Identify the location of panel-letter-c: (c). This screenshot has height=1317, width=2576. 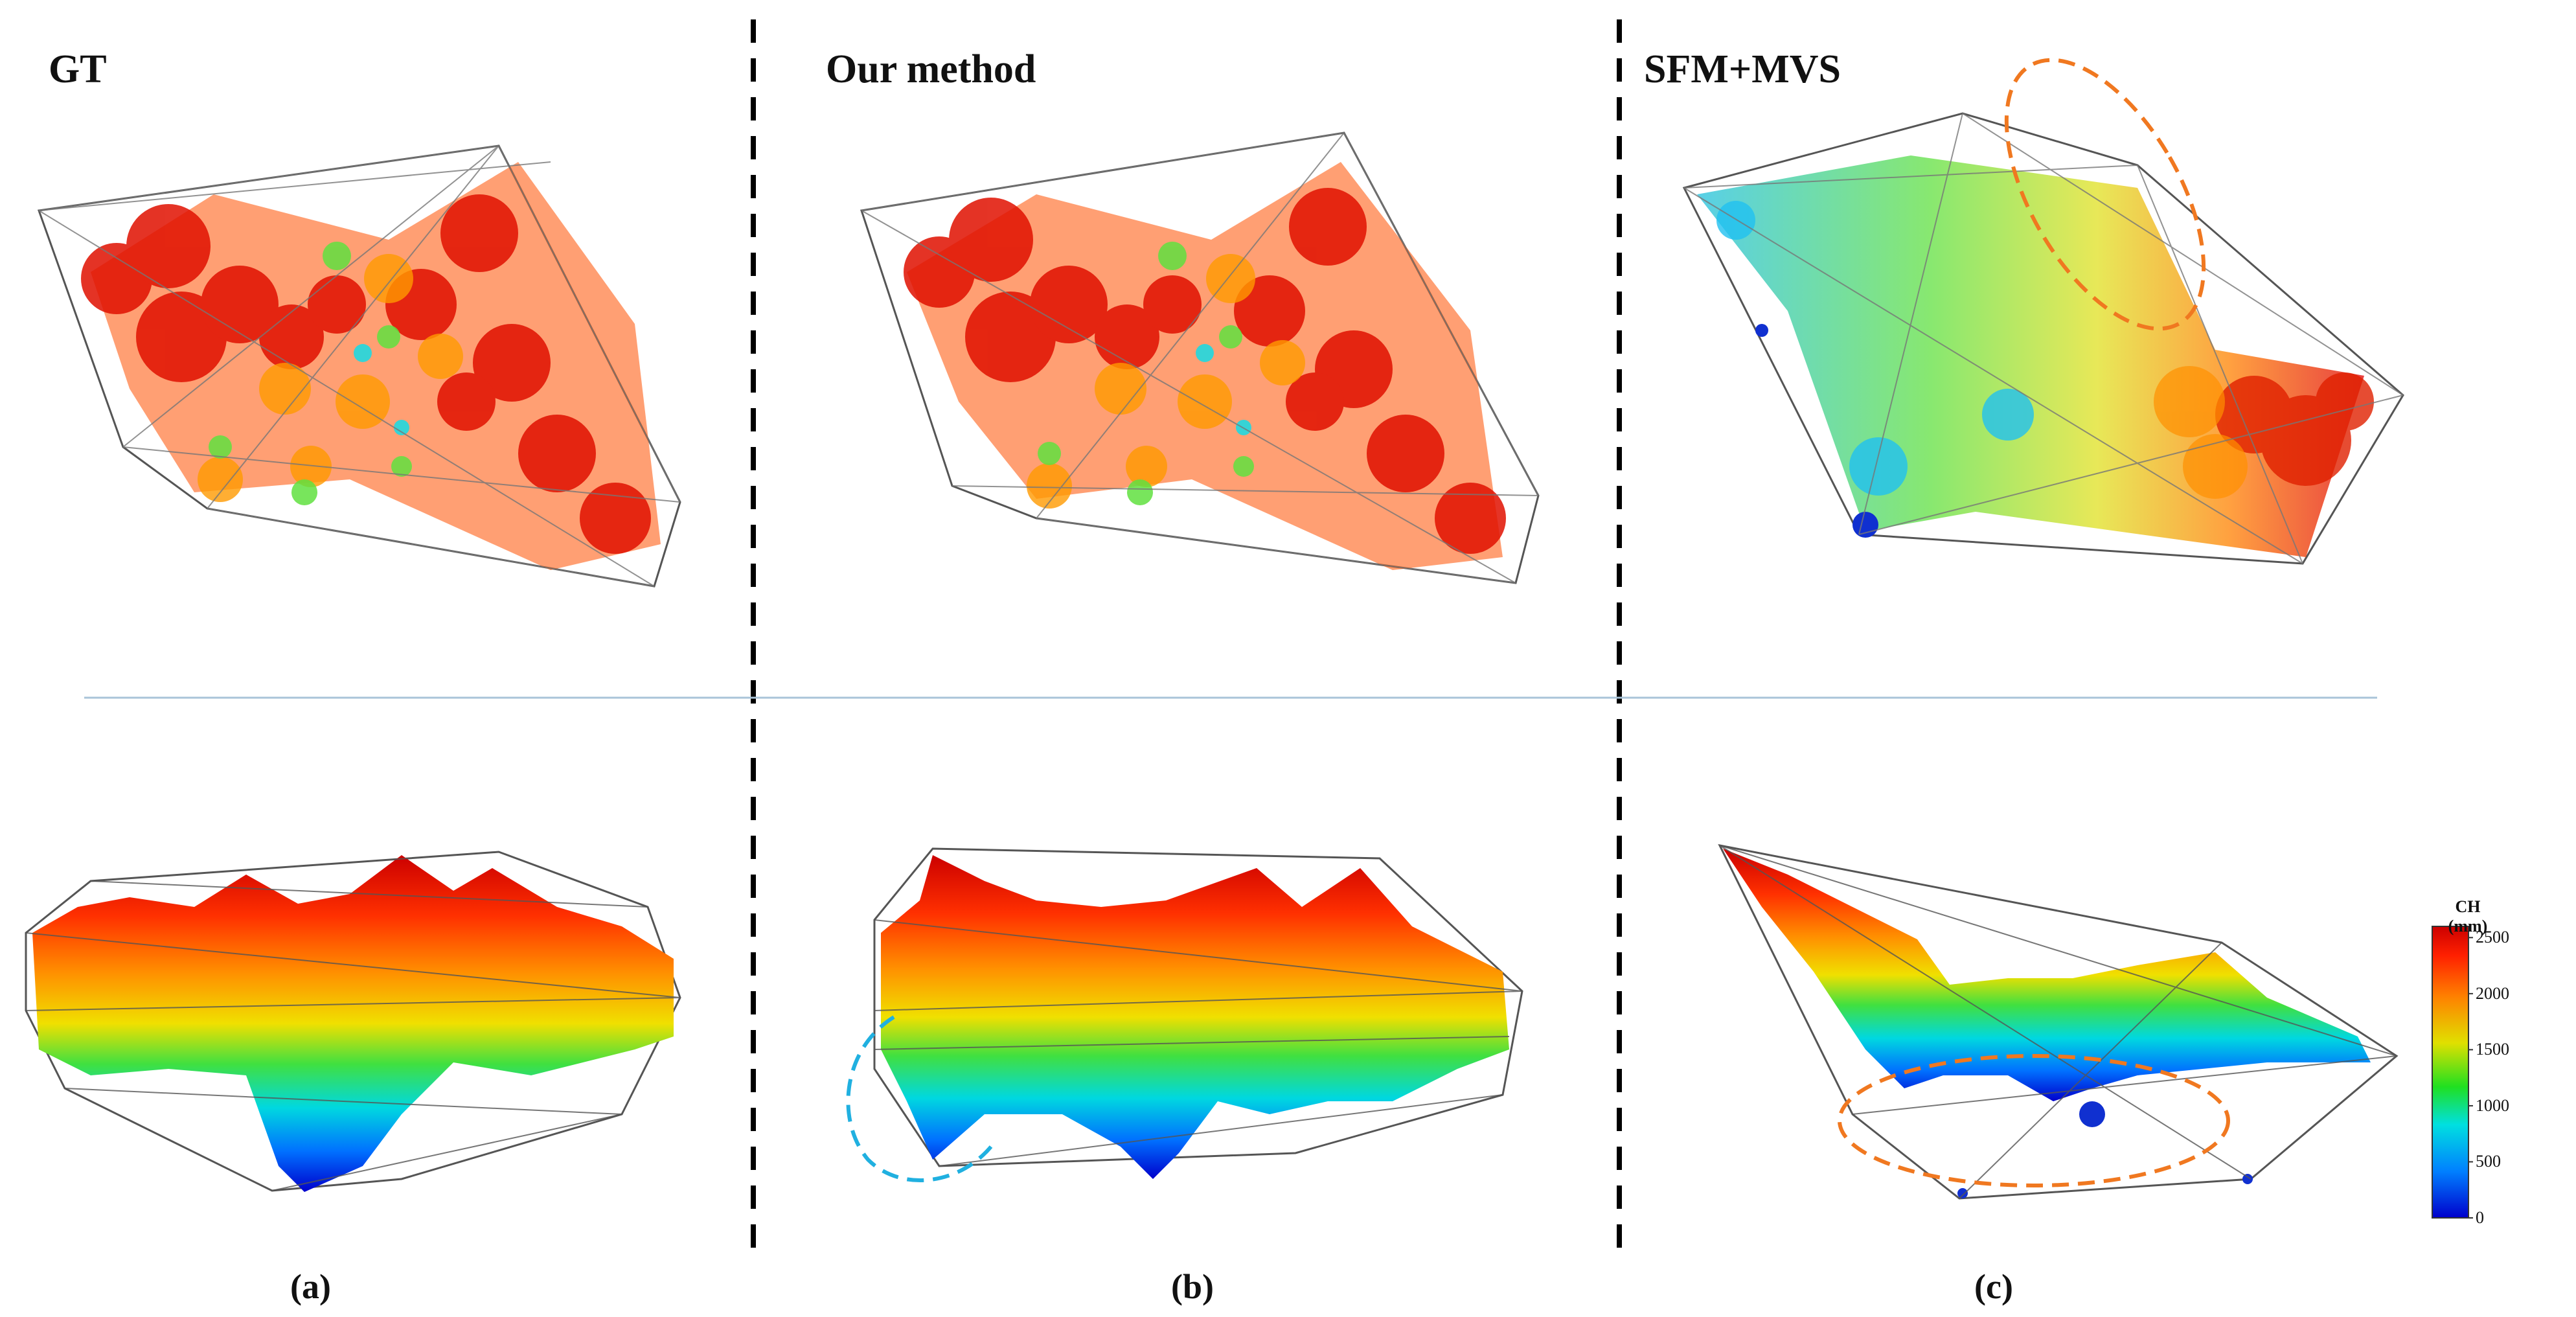
(1994, 1286).